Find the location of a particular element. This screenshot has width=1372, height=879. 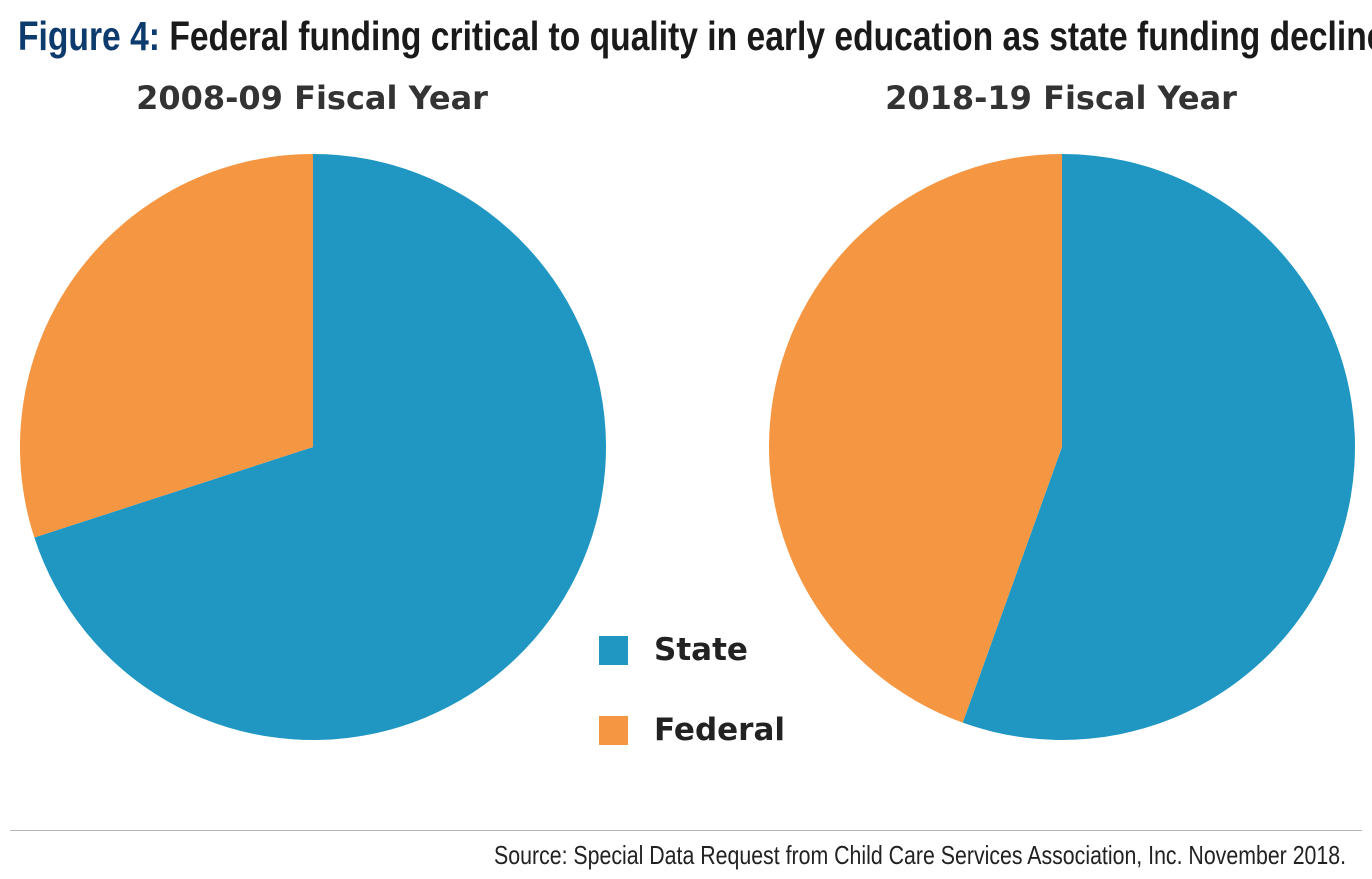

figure-label: Figure 4: is located at coordinates (89, 36).